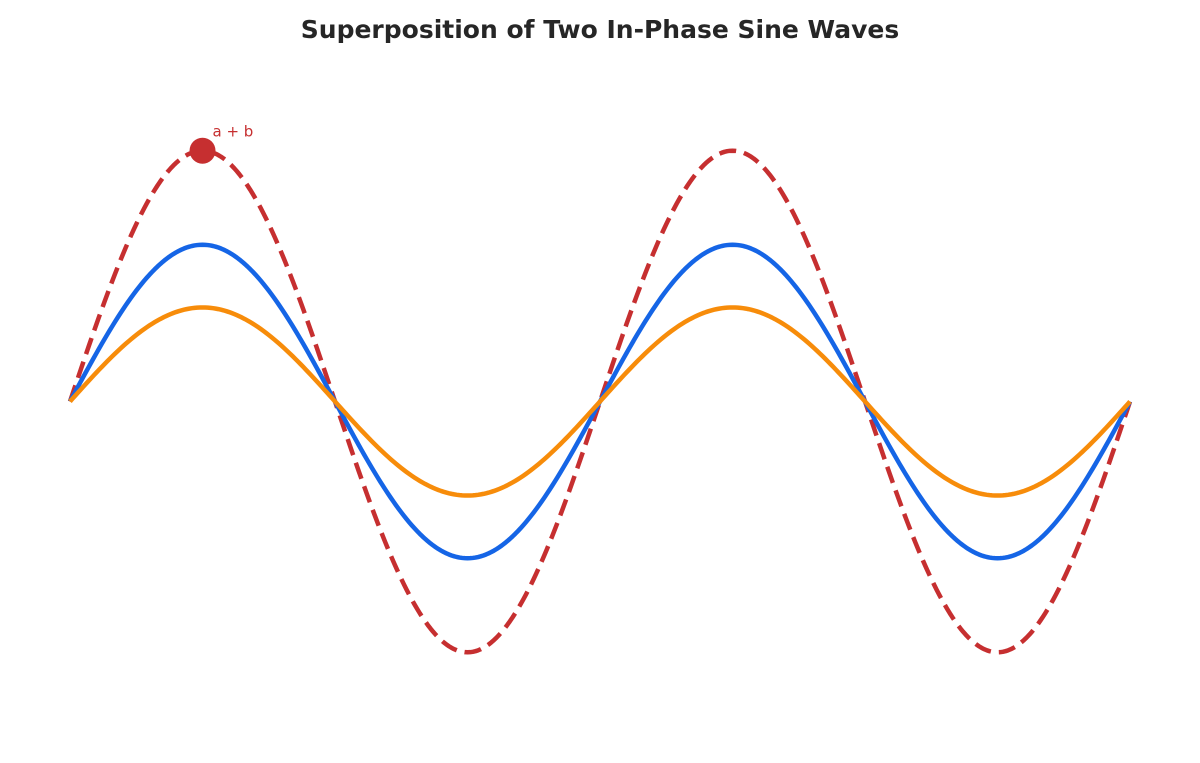 Image resolution: width=1200 pixels, height=763 pixels. Describe the element at coordinates (600, 29) in the screenshot. I see `chart-title: Superposition of Two In-Phase Sine Waves` at that location.